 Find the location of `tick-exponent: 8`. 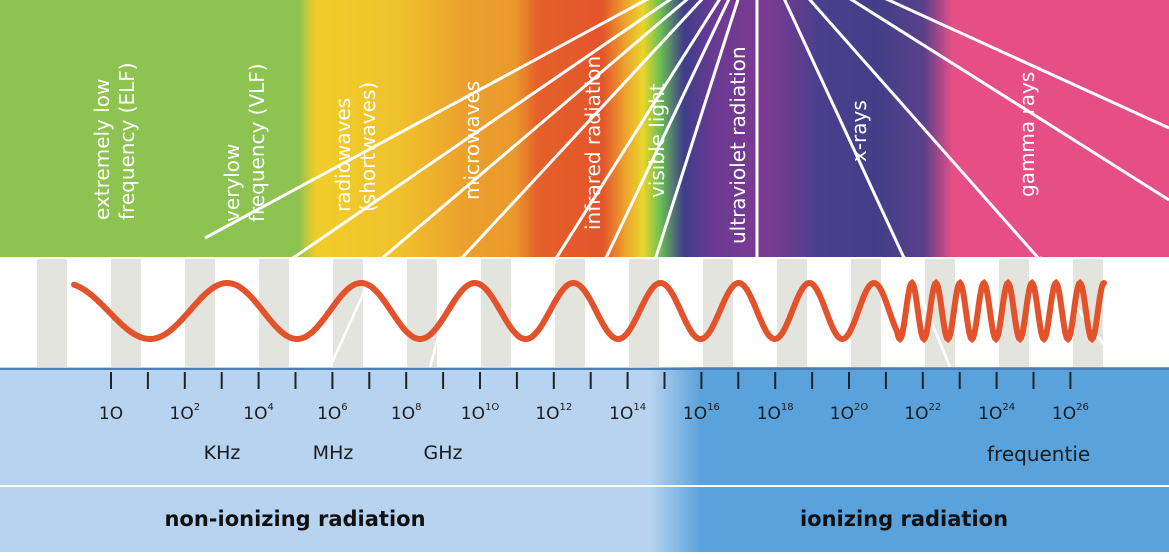

tick-exponent: 8 is located at coordinates (418, 407).